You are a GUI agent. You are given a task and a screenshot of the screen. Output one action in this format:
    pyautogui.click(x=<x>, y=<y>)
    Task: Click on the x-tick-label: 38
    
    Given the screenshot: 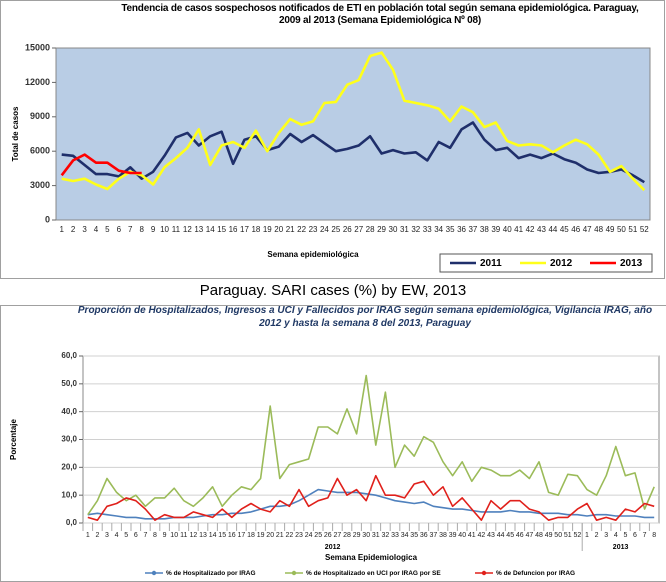 What is the action you would take?
    pyautogui.click(x=443, y=535)
    